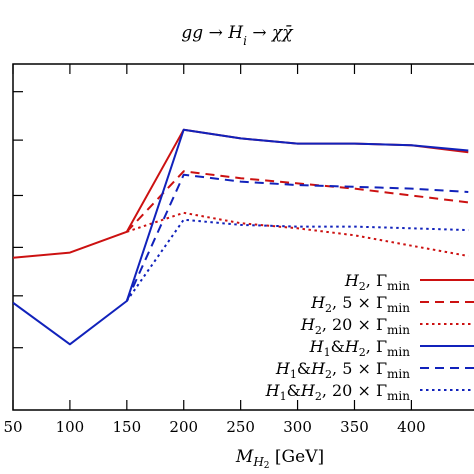 The height and width of the screenshot is (474, 474). Describe the element at coordinates (354, 427) in the screenshot. I see `x-tick-label-350: 350` at that location.